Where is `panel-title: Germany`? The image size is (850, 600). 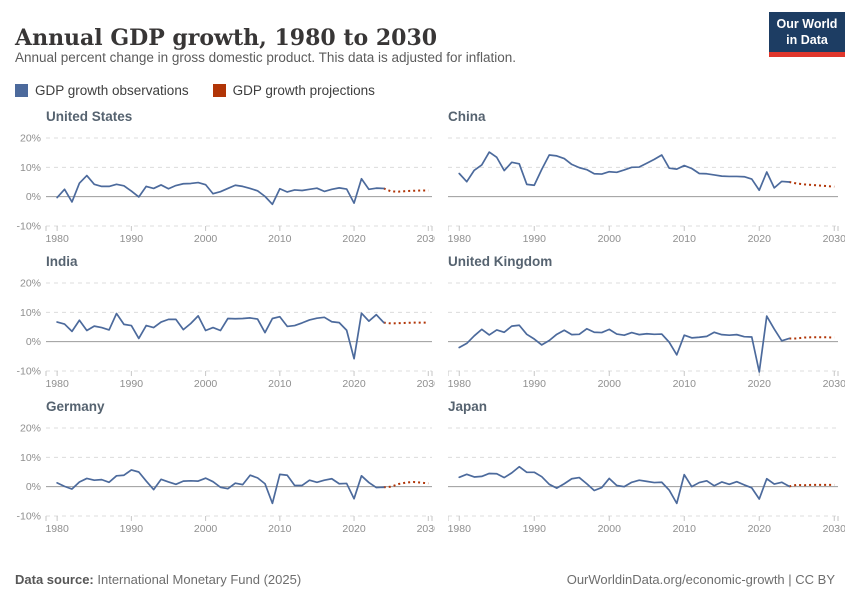
panel-title: Germany is located at coordinates (75, 406).